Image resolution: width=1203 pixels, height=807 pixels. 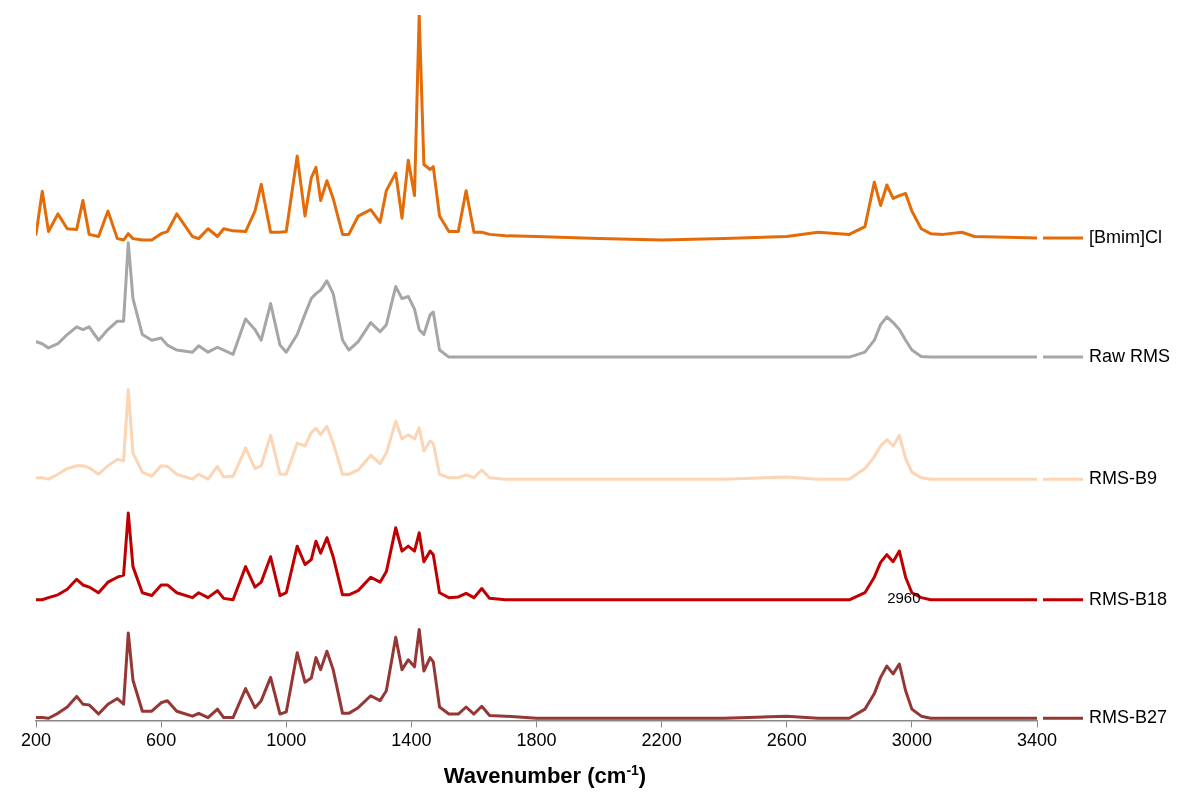 I want to click on x-axis-title: Wavenumber (cm$^{-1}$), so click(x=545, y=776).